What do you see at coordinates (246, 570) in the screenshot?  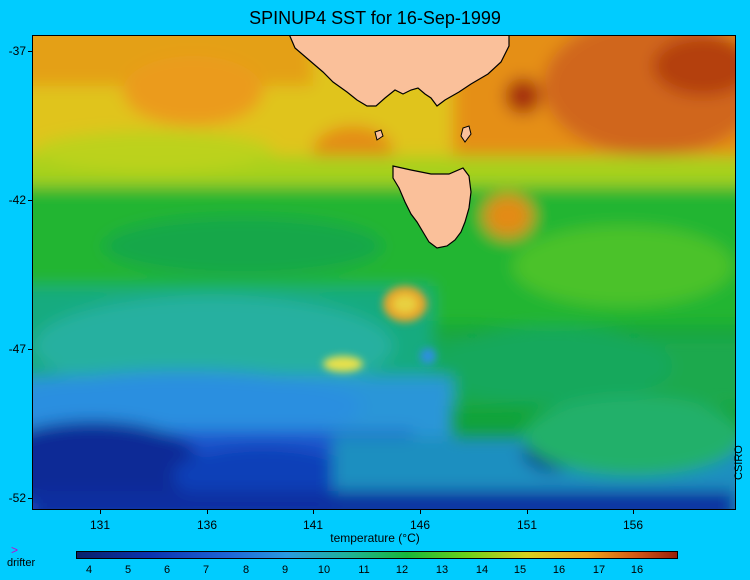 I see `colorbar-tick: 8` at bounding box center [246, 570].